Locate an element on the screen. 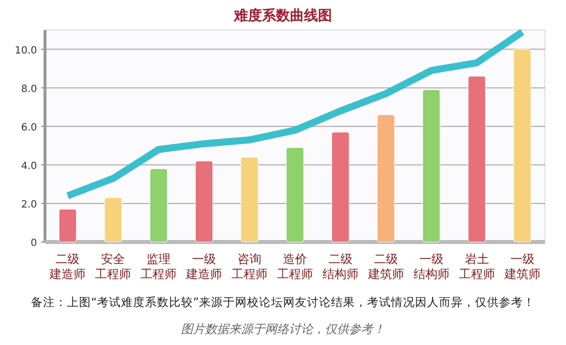 The image size is (566, 345). text: 备注：上图“考试难度系数比较”来源于网校论坛网友讨论结果，考试情况因人而异，仅供参考！ is located at coordinates (283, 302).